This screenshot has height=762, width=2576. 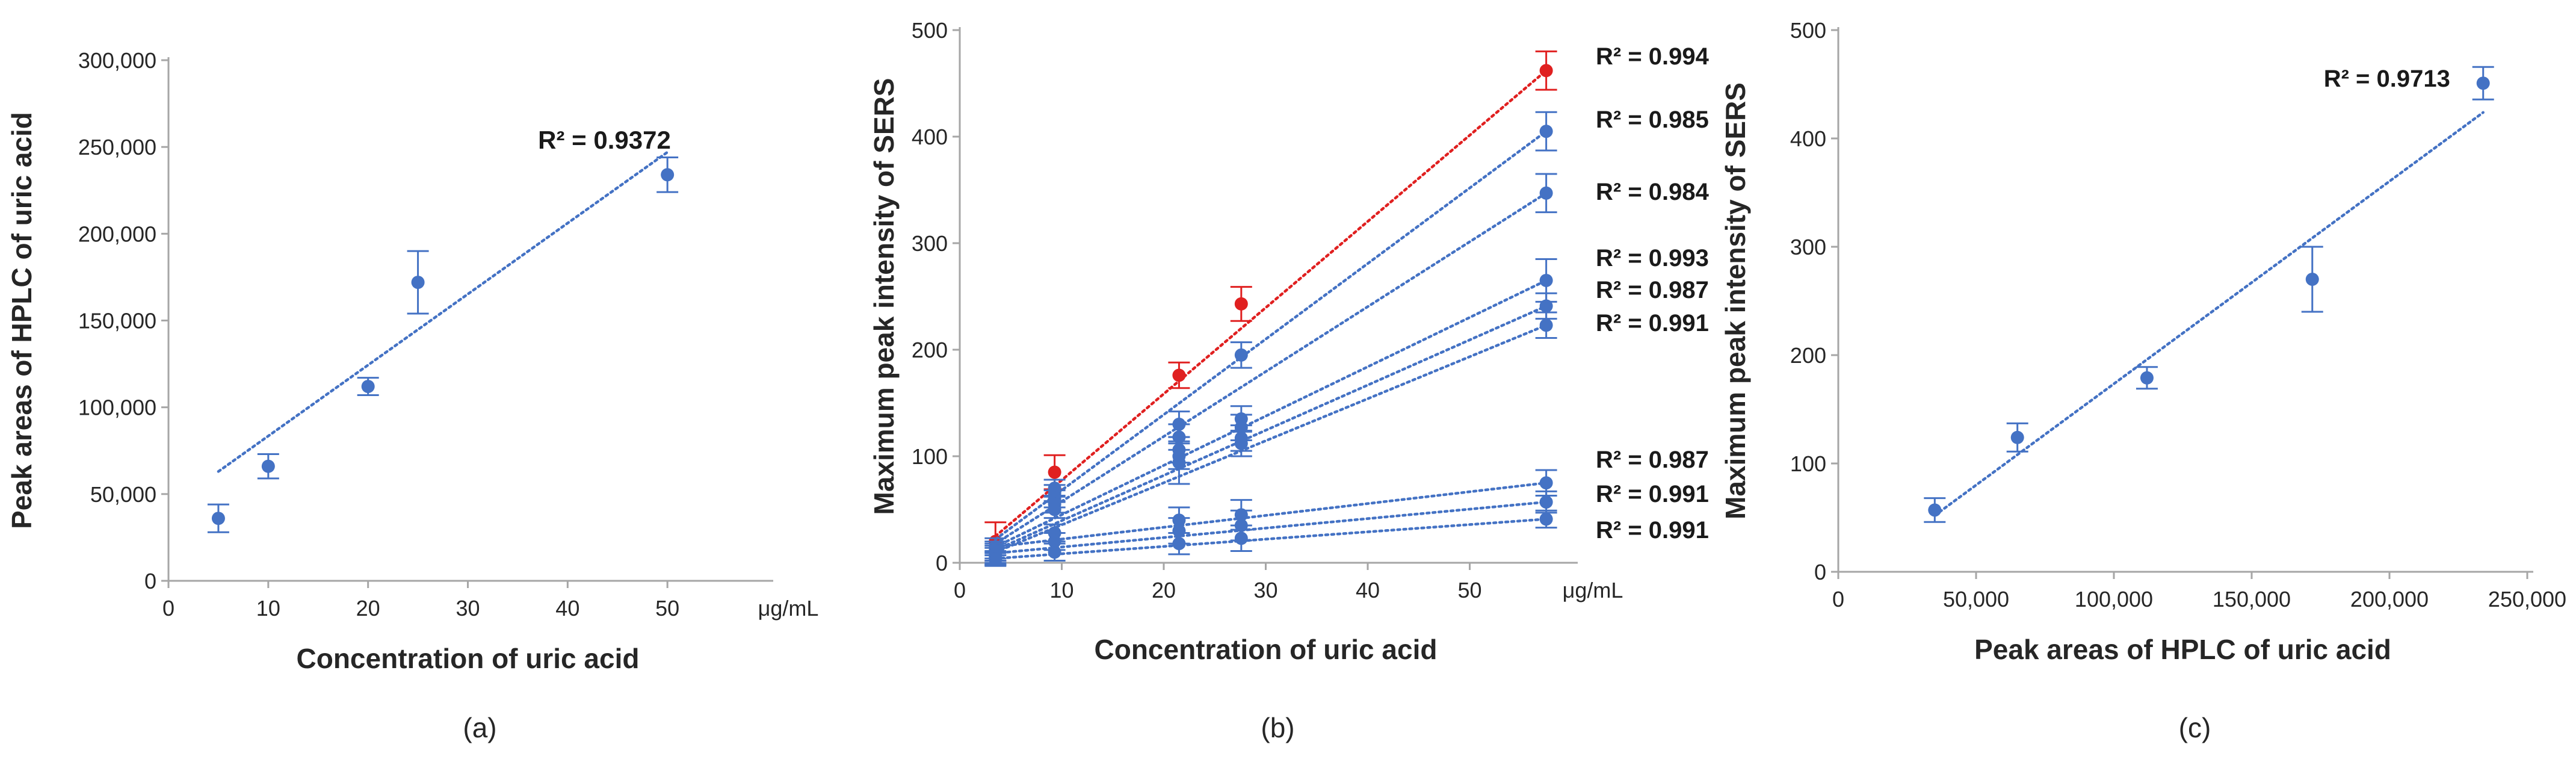 What do you see at coordinates (1277, 727) in the screenshot?
I see `figure-caption: (b)` at bounding box center [1277, 727].